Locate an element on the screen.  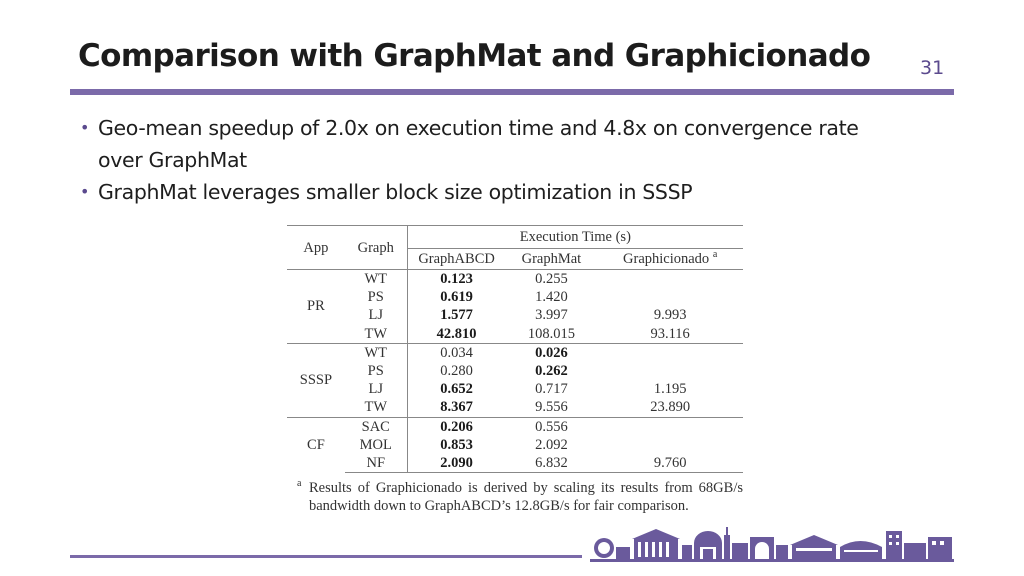
header-graphicionado-label: Graphicionado is located at coordinates (666, 259).